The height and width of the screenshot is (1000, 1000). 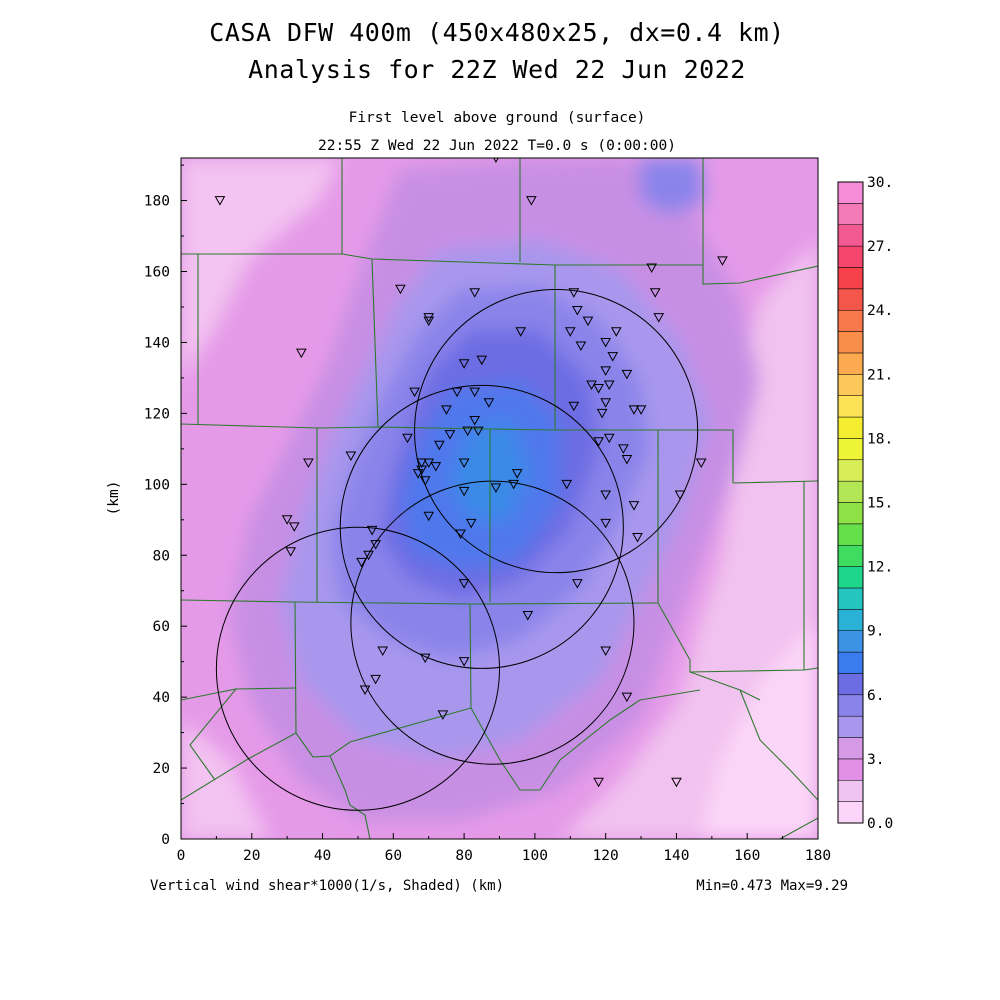 What do you see at coordinates (772, 886) in the screenshot?
I see `min-max-readout: Min=0.473 Max=9.29` at bounding box center [772, 886].